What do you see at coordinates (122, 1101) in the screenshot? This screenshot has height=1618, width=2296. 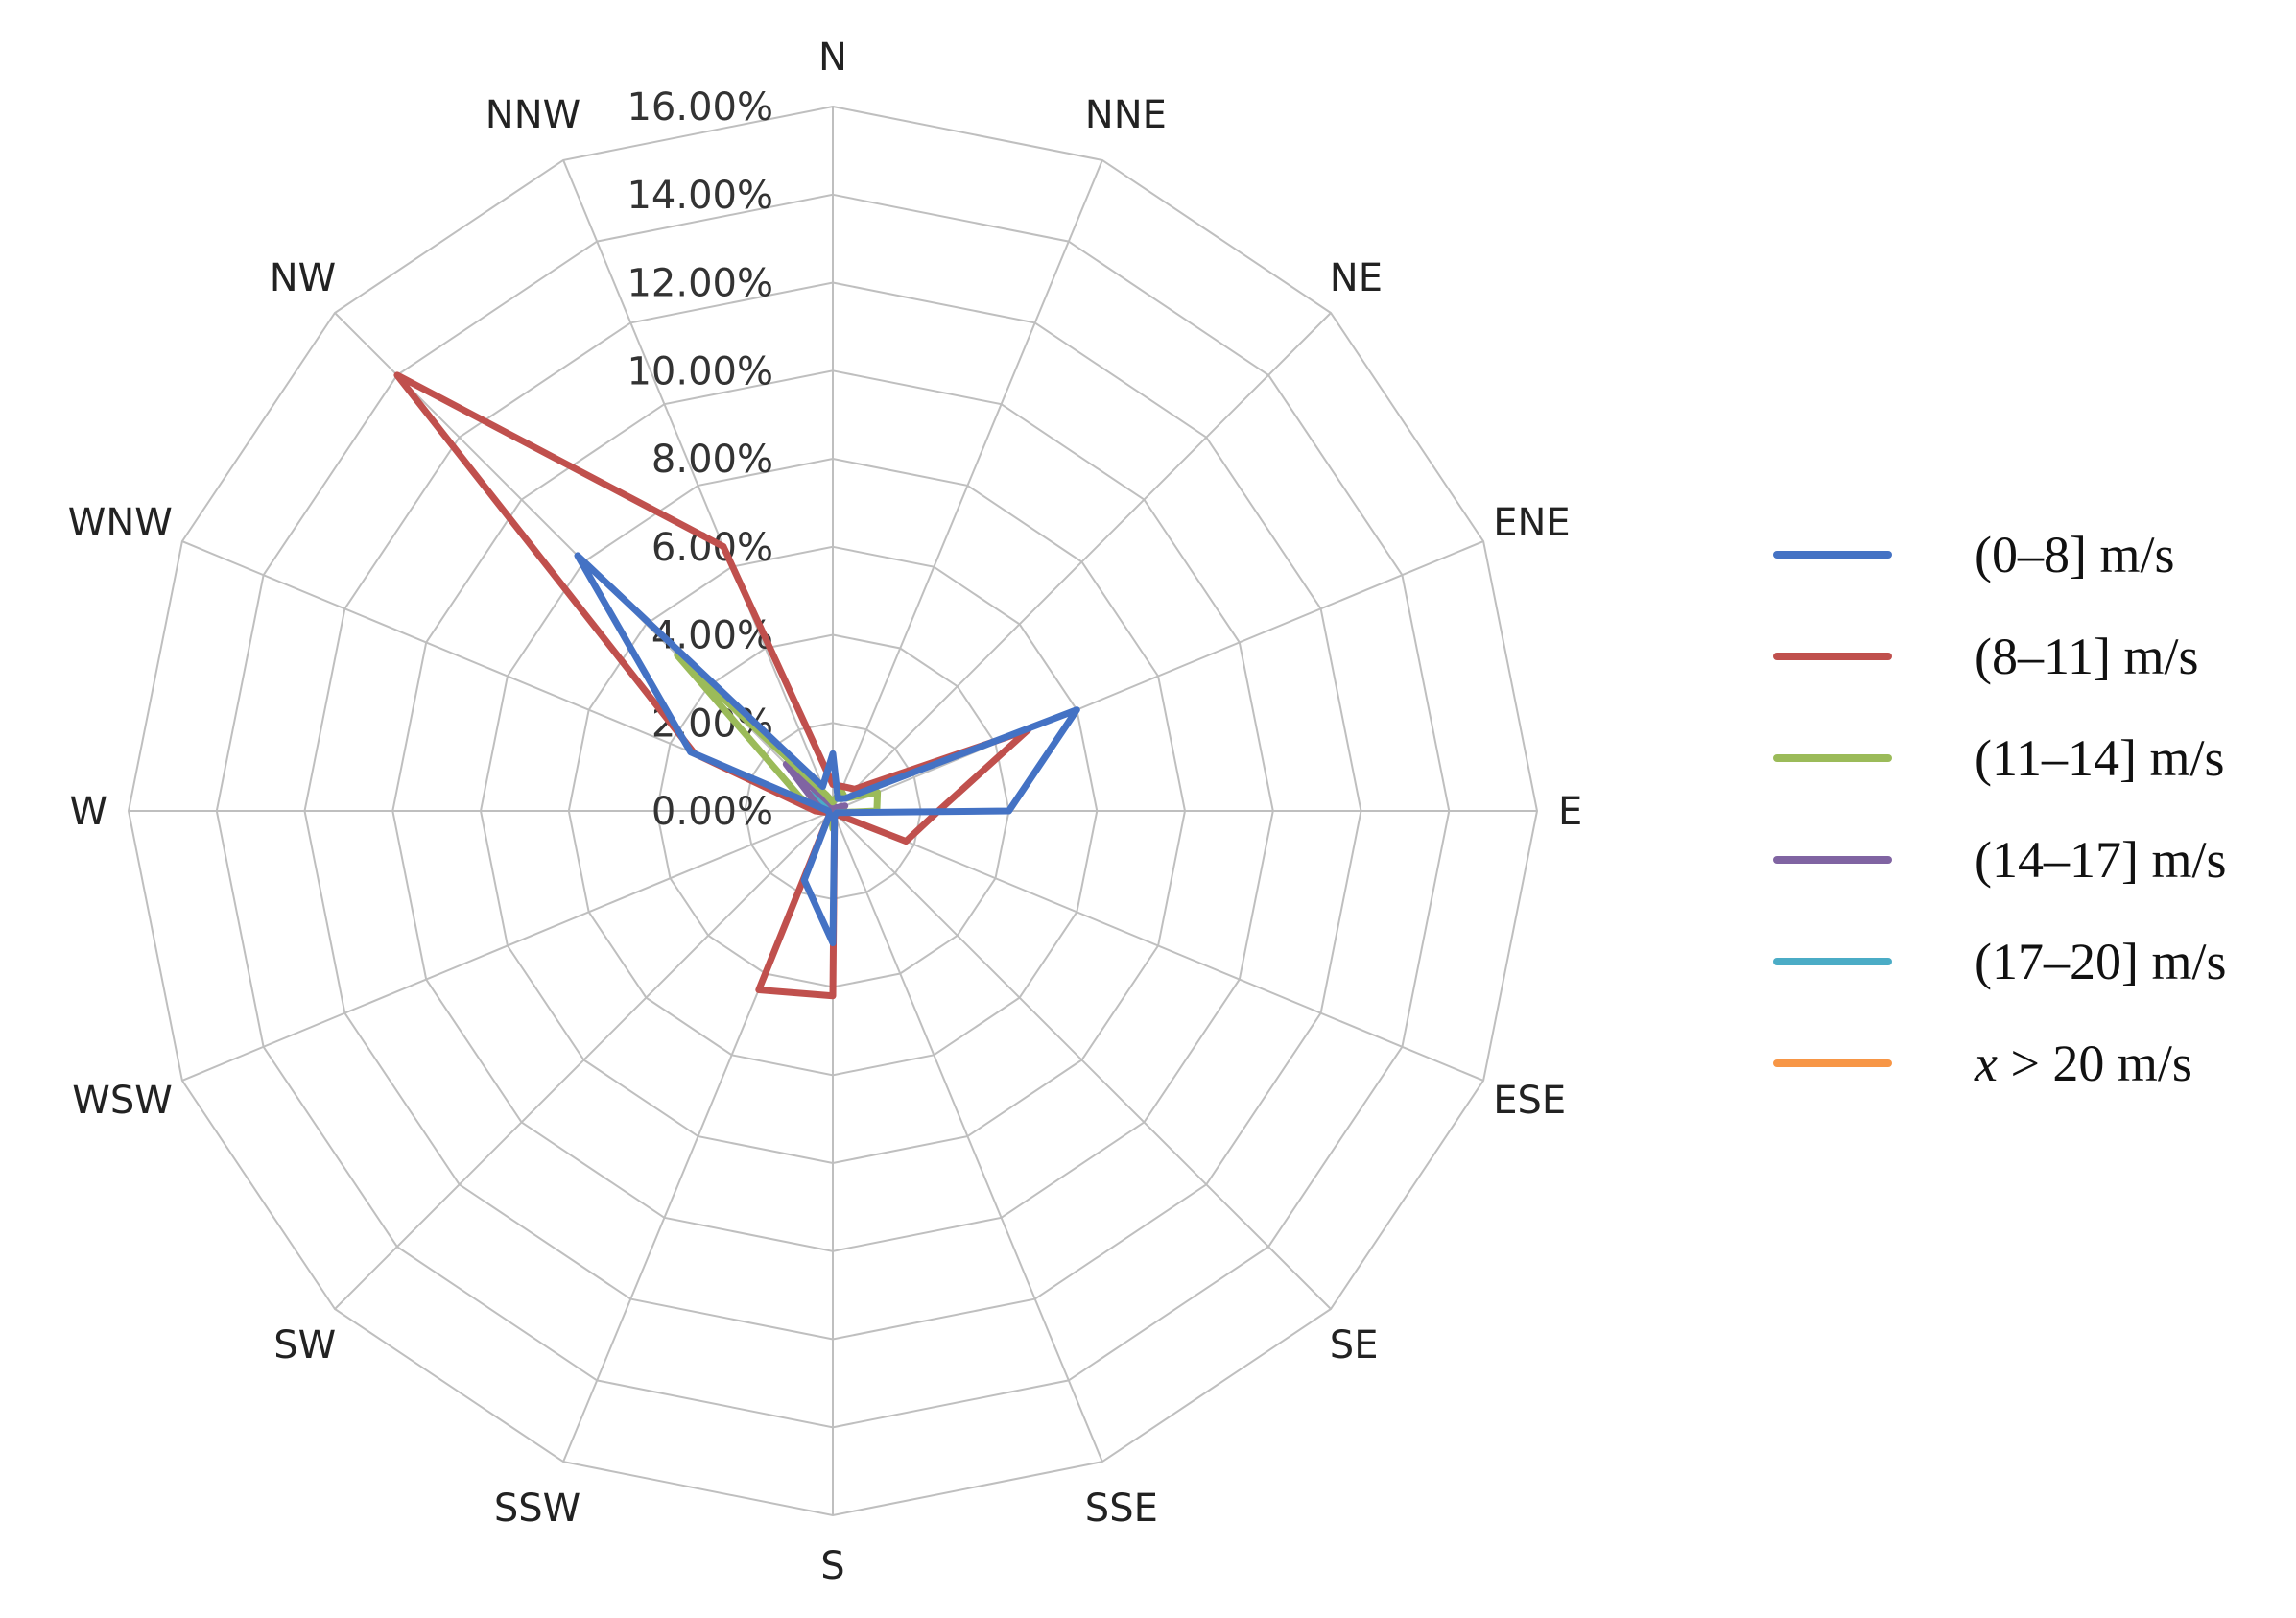 I see `direction-label-wsw: WSW` at bounding box center [122, 1101].